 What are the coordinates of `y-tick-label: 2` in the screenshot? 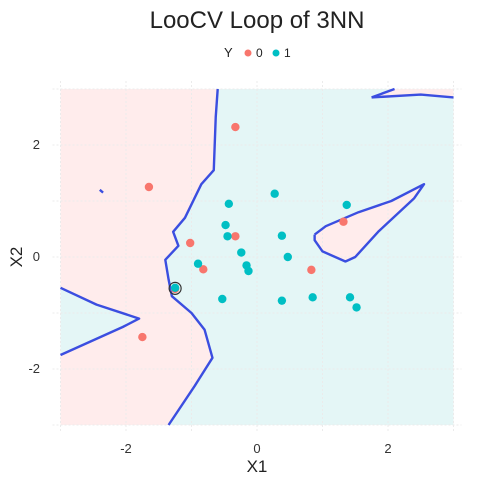 It's located at (36, 144).